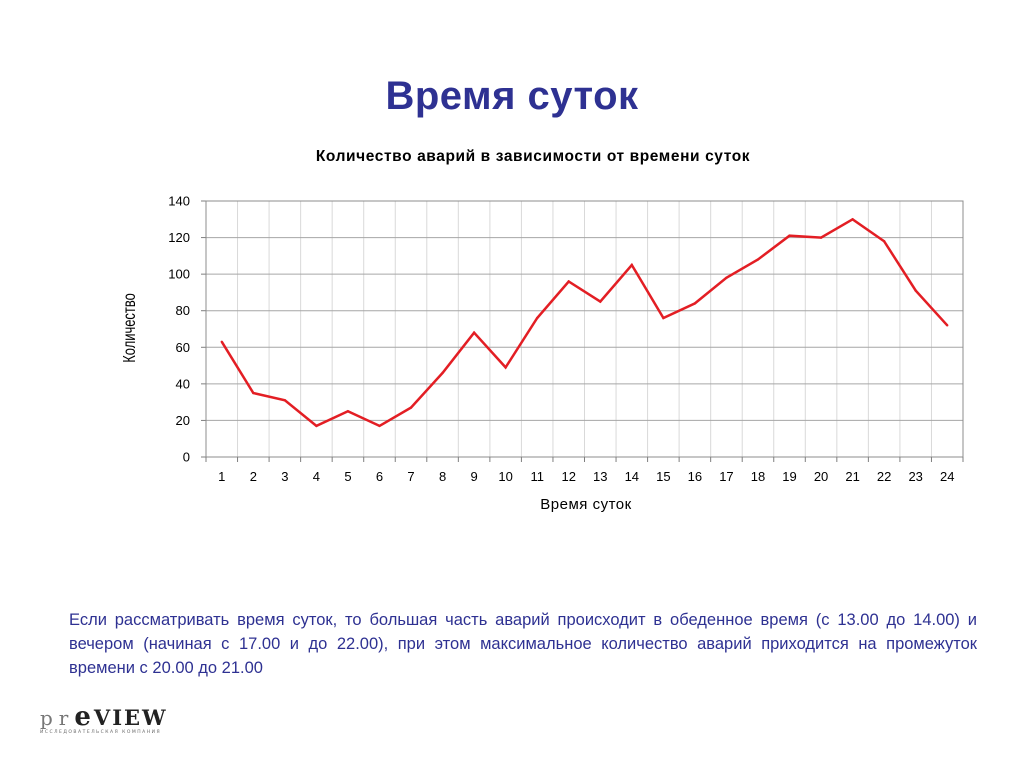 The width and height of the screenshot is (1024, 768). Describe the element at coordinates (179, 201) in the screenshot. I see `y-tick-label: 140` at that location.